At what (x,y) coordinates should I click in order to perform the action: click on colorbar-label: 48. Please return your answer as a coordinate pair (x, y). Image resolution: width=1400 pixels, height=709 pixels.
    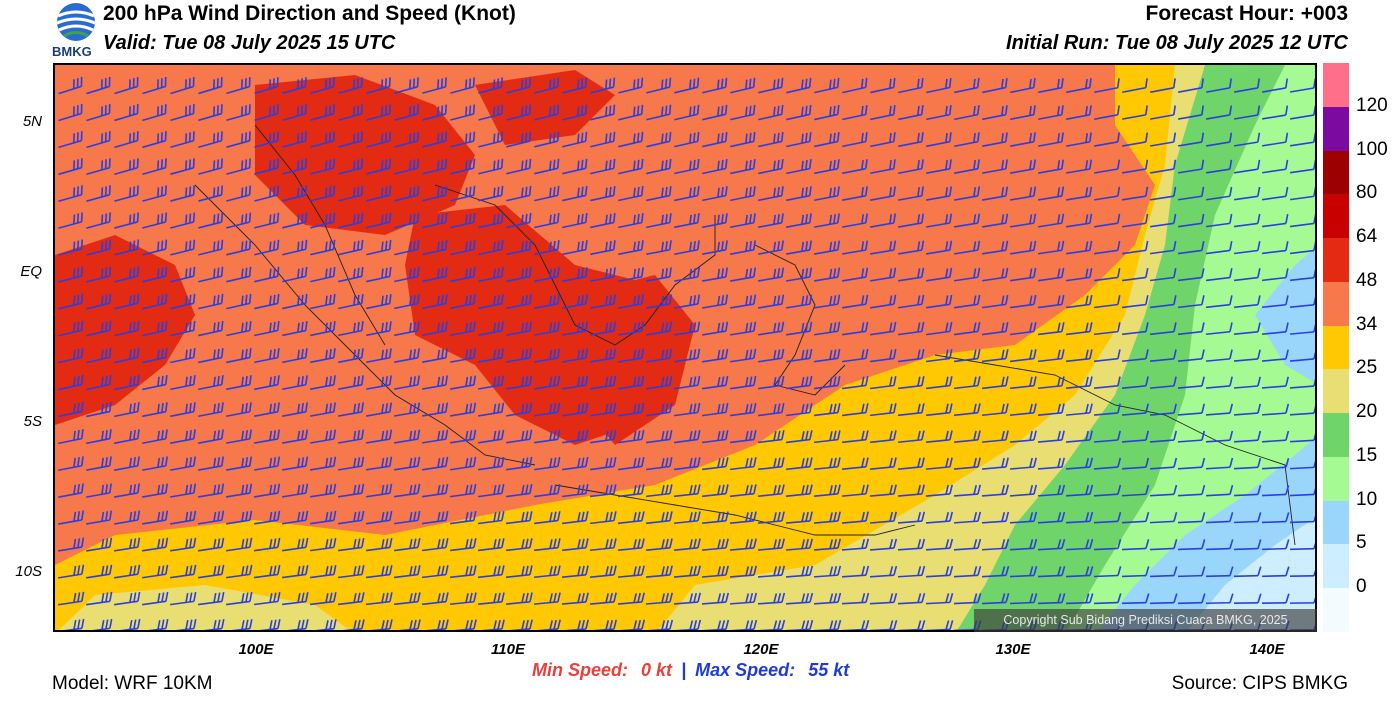
    Looking at the image, I should click on (1367, 280).